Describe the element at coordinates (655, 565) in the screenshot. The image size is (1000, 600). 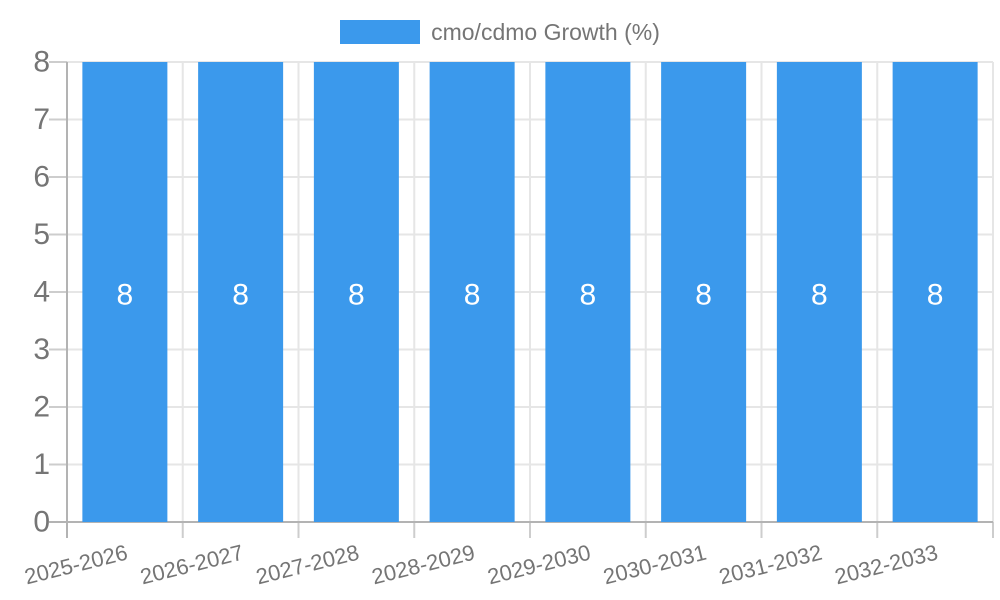
I see `x-axis-category-label: 2030-2031` at that location.